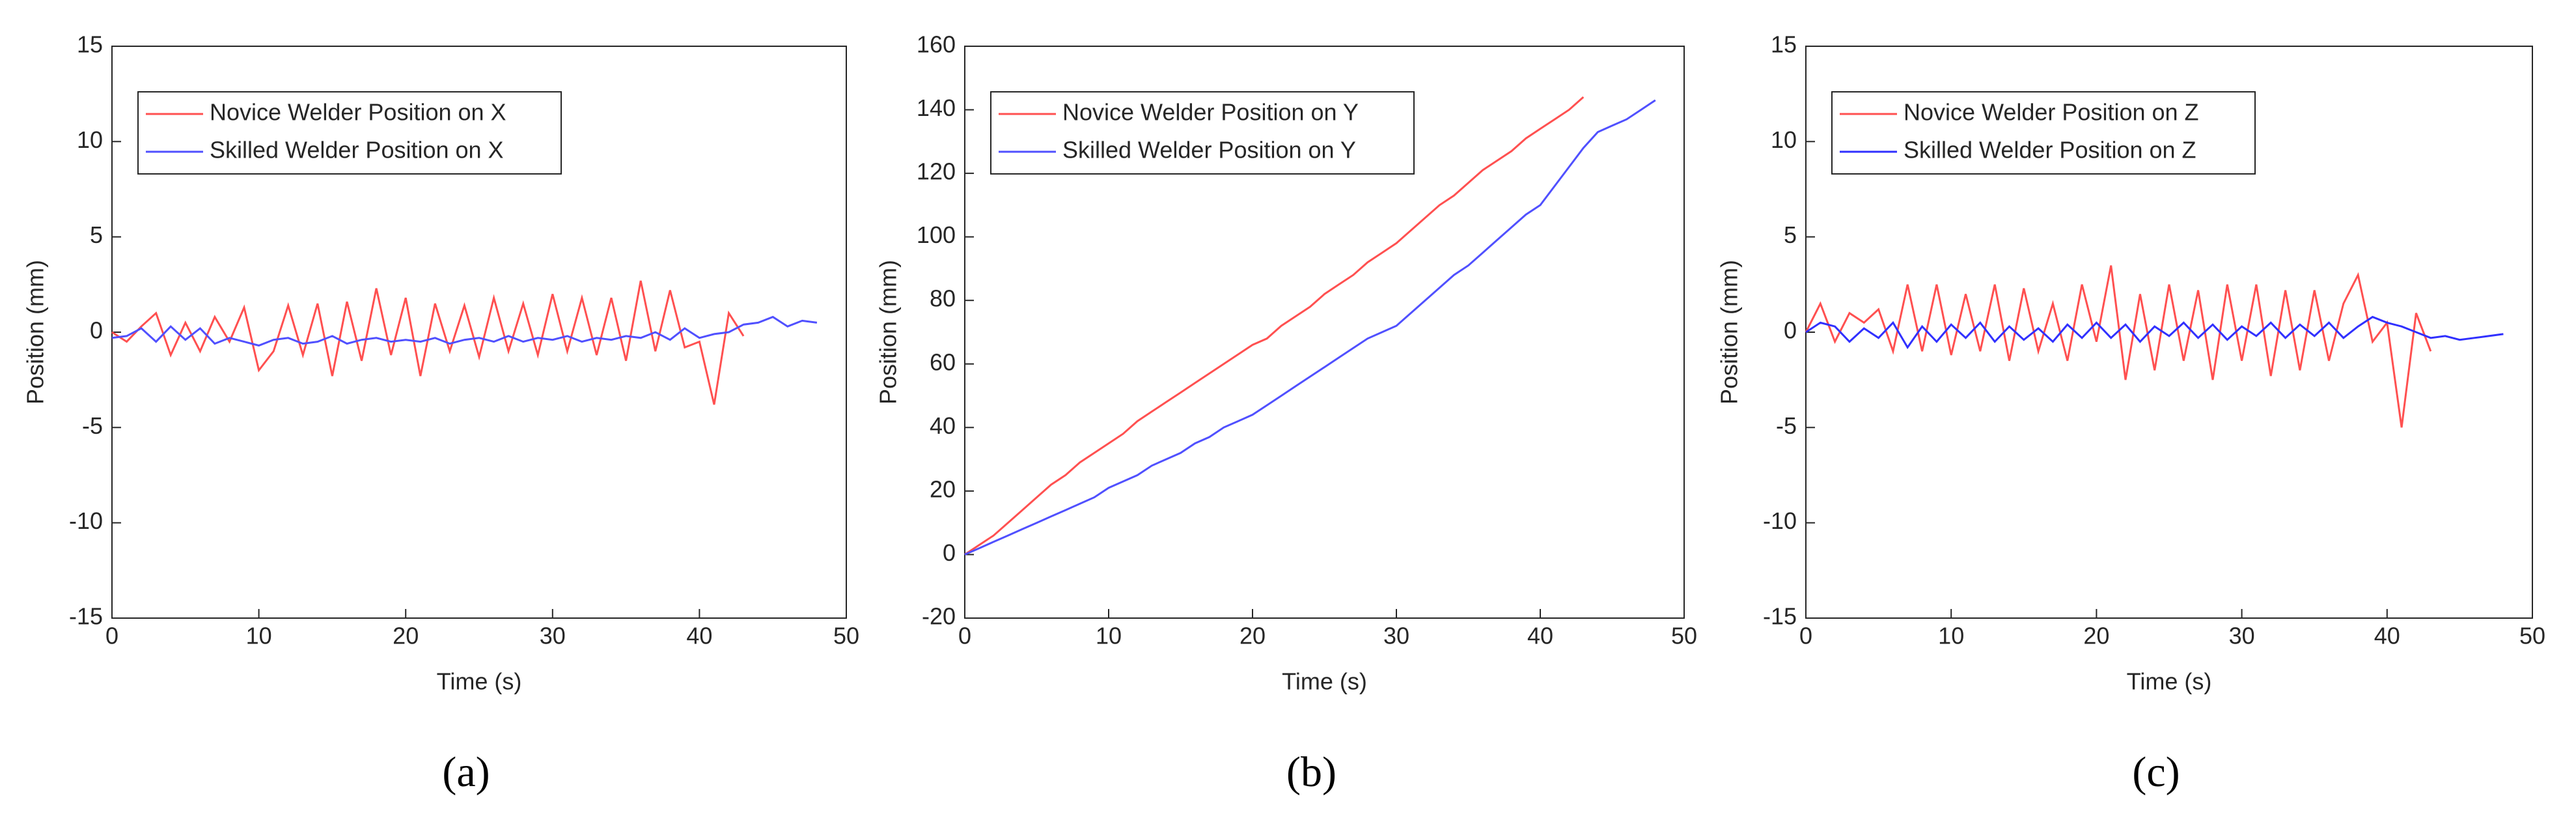 This screenshot has height=835, width=2576. Describe the element at coordinates (2156, 772) in the screenshot. I see `caption: (c)` at that location.